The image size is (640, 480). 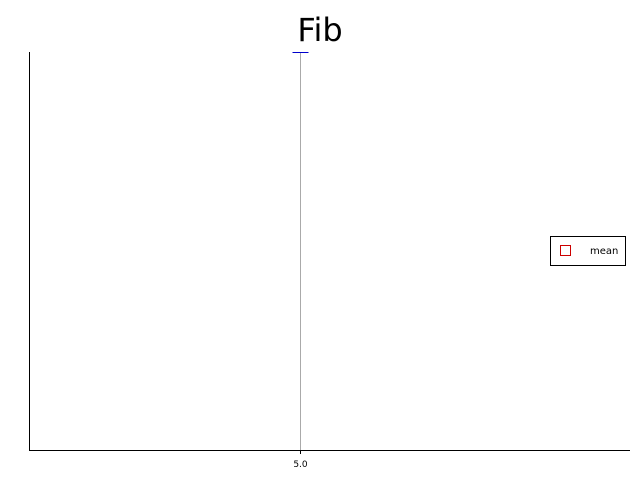 What do you see at coordinates (319, 30) in the screenshot?
I see `chart-title: Fib` at bounding box center [319, 30].